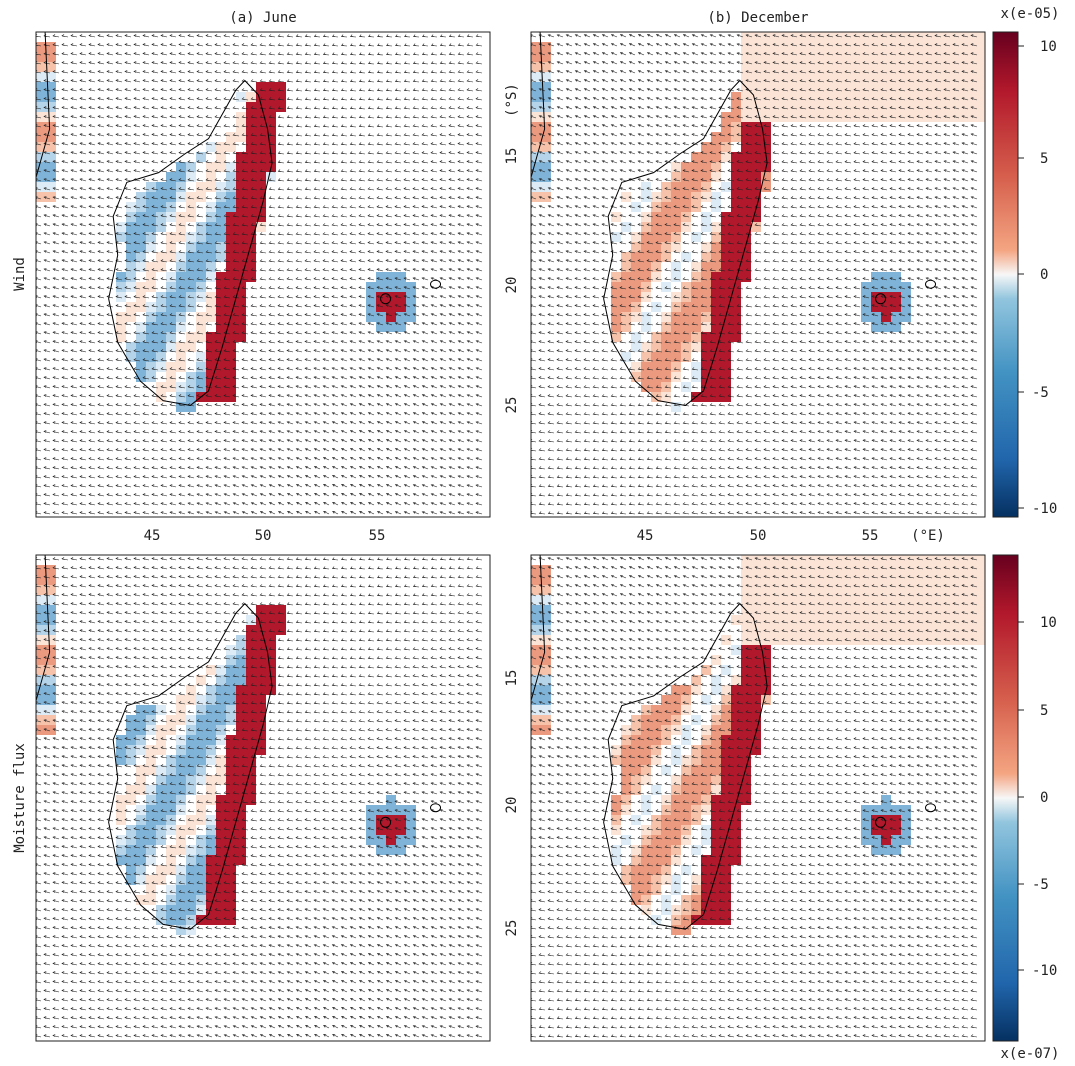  What do you see at coordinates (512, 928) in the screenshot?
I see `lat-tick-bottom-25: 25` at bounding box center [512, 928].